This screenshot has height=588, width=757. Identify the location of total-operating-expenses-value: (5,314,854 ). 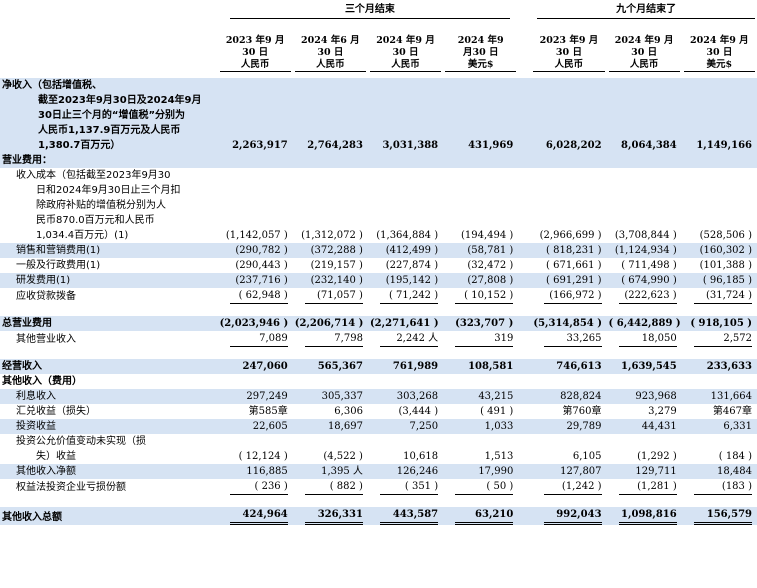
(569, 323).